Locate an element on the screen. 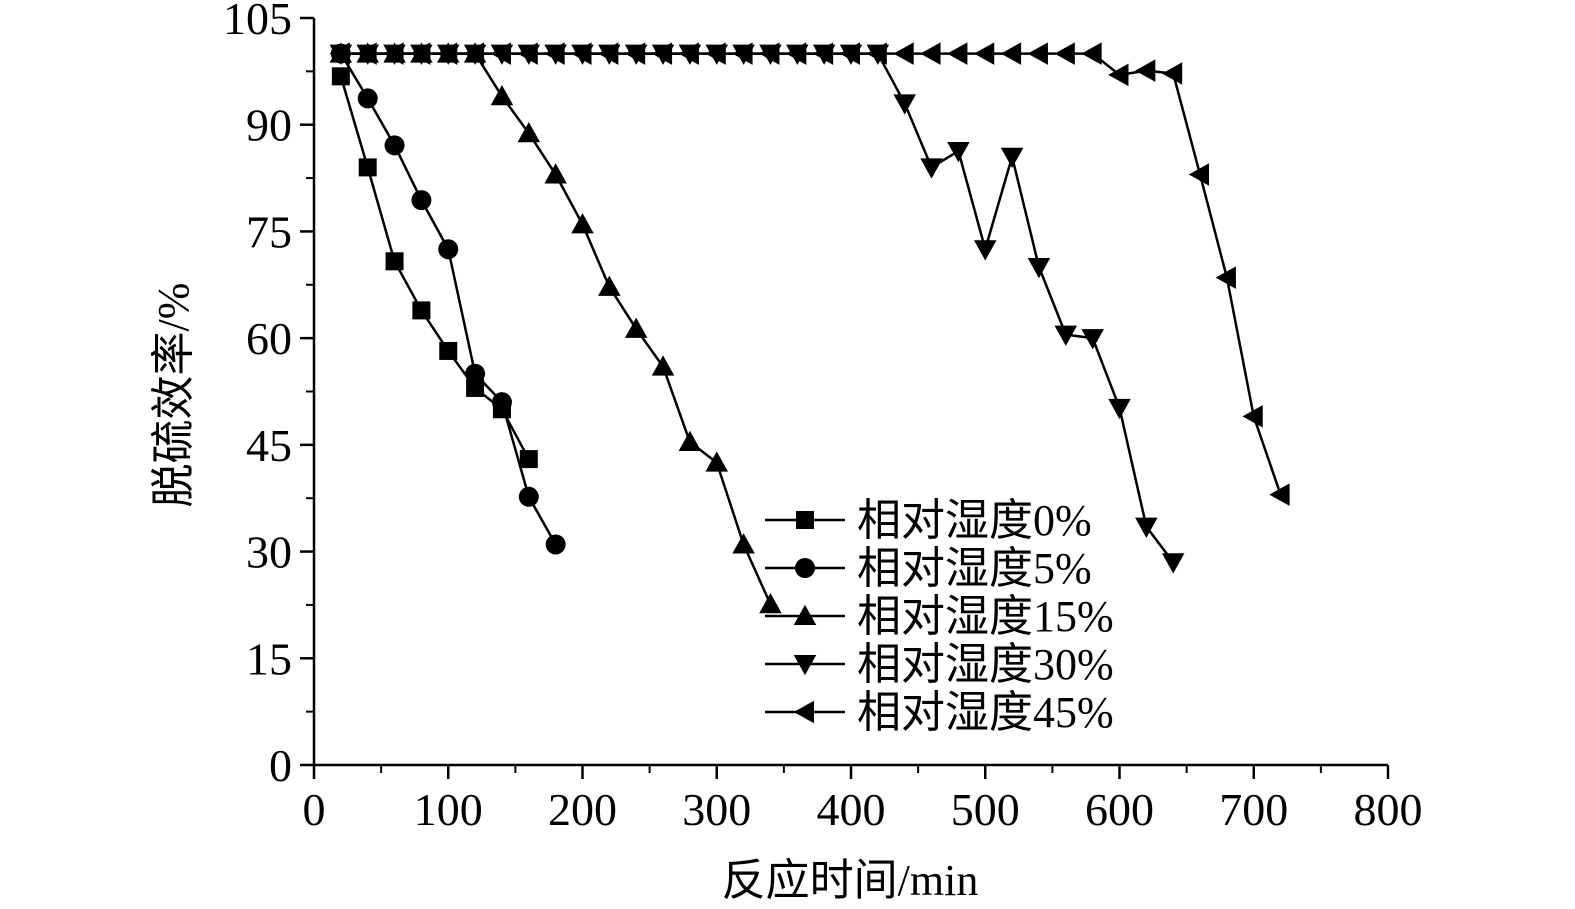 The height and width of the screenshot is (909, 1575). x-tick-label: 800 is located at coordinates (1388, 809).